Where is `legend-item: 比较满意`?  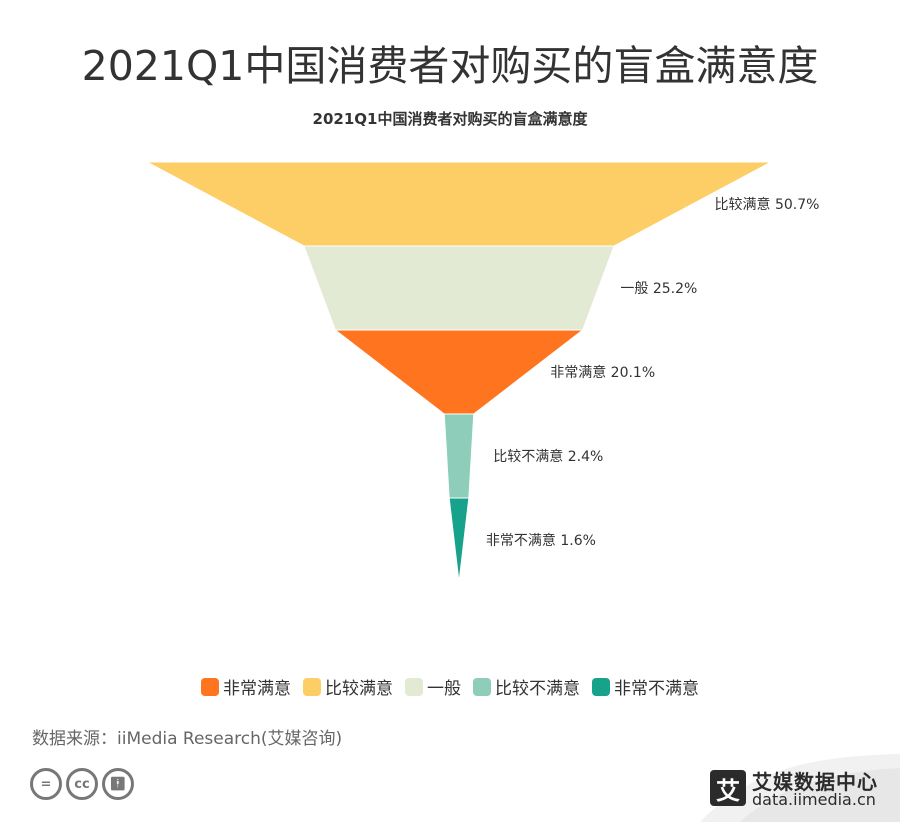 legend-item: 比较满意 is located at coordinates (348, 686).